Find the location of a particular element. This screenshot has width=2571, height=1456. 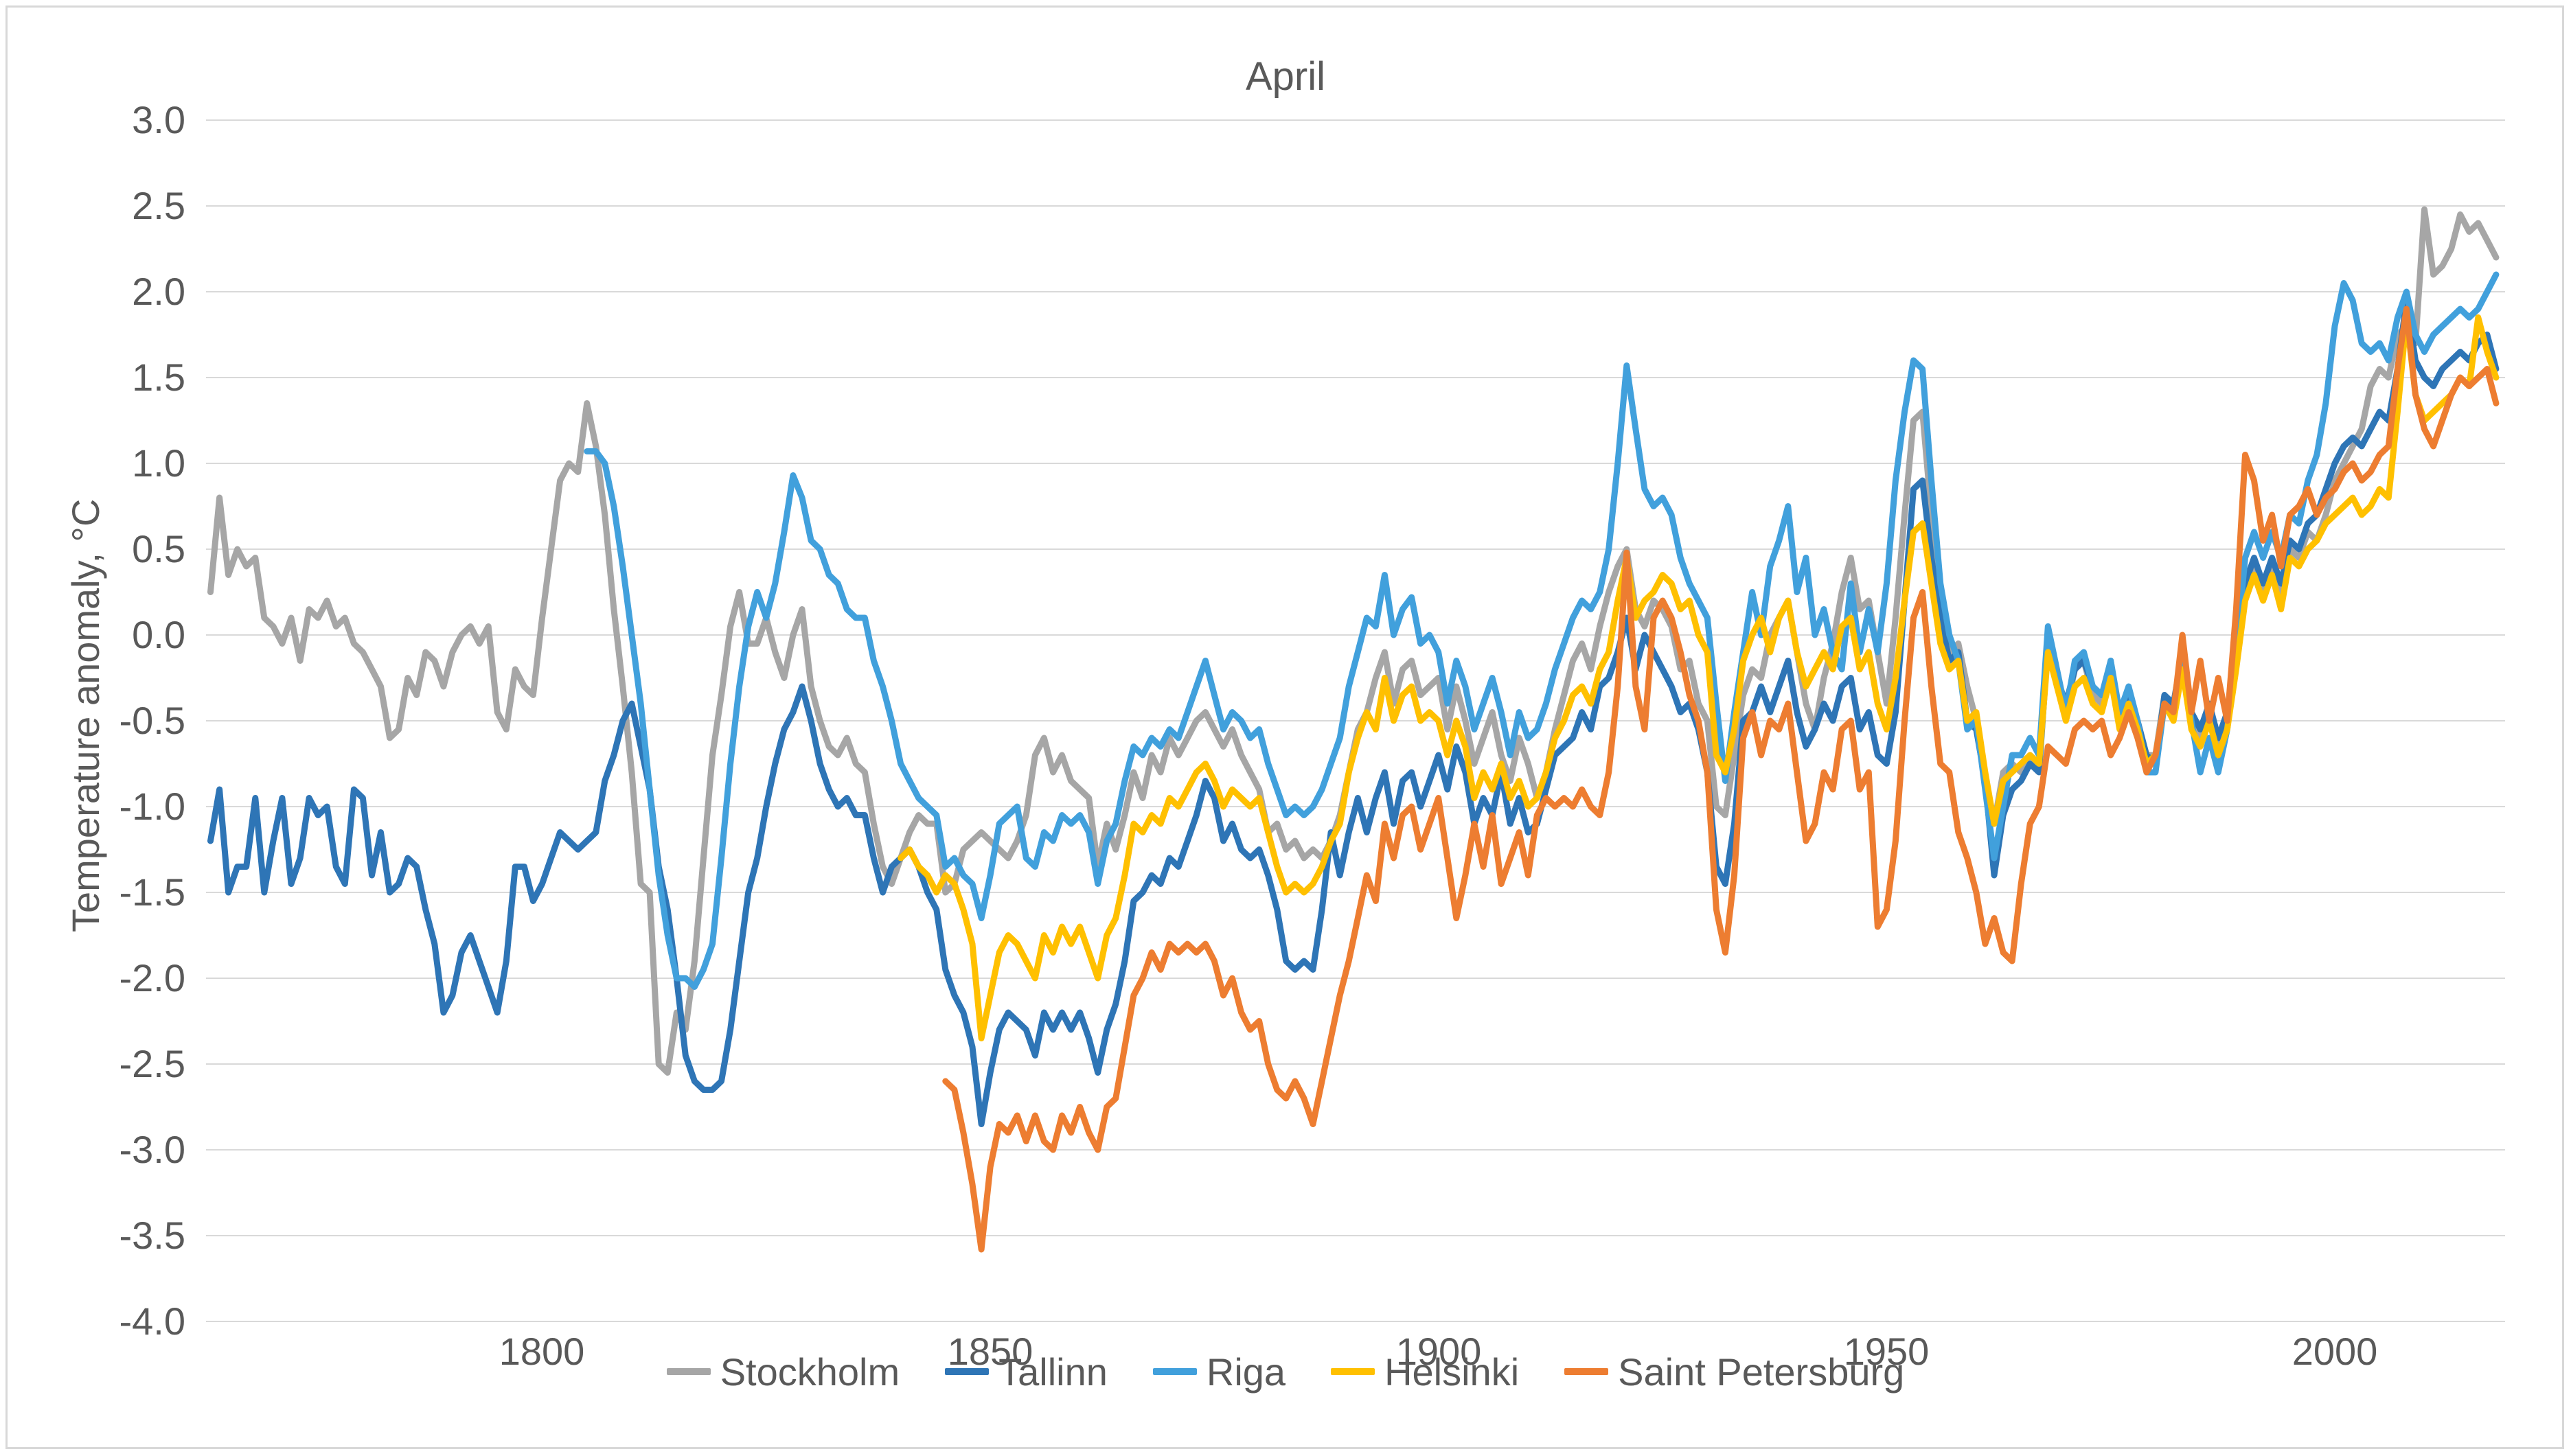

y-tick-label: -3.5 is located at coordinates (152, 1235).